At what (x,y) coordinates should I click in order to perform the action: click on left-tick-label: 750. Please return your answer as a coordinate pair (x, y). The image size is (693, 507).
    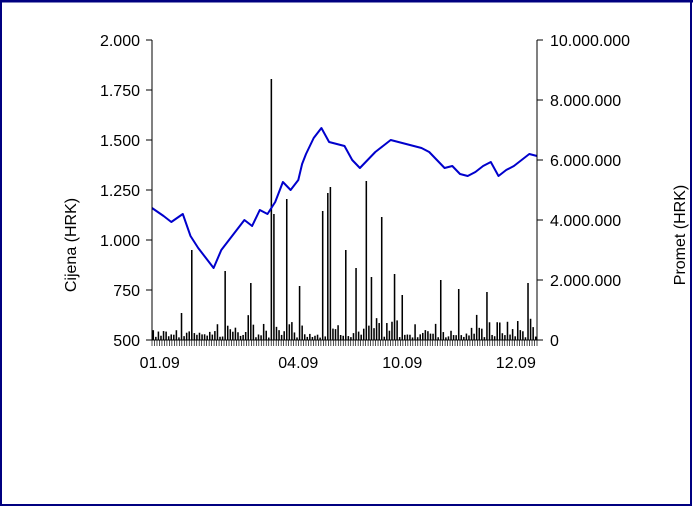
    Looking at the image, I should click on (126, 291).